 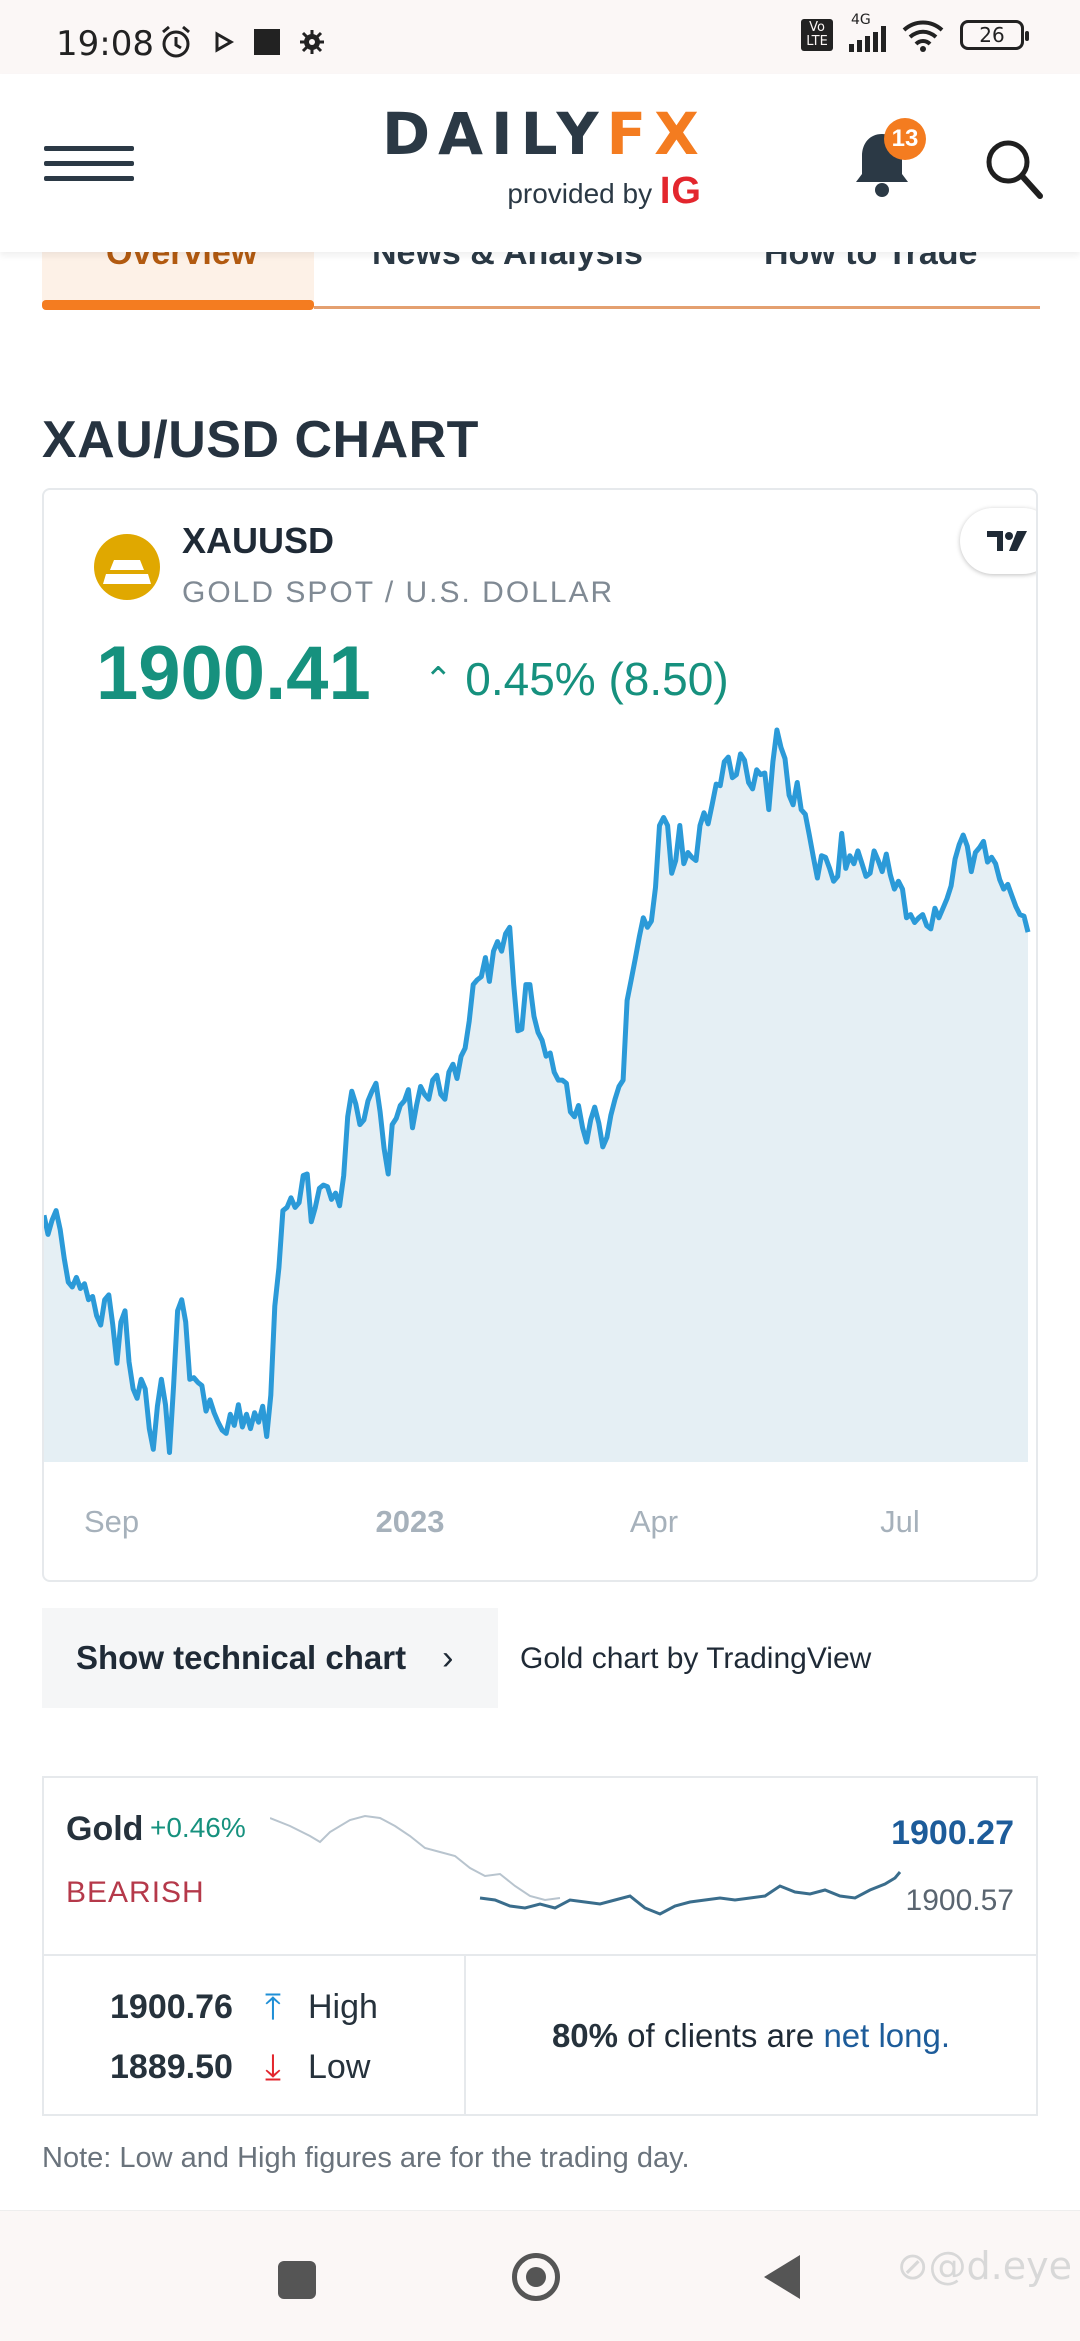 I want to click on x-tick-label: 2023, so click(x=410, y=1521).